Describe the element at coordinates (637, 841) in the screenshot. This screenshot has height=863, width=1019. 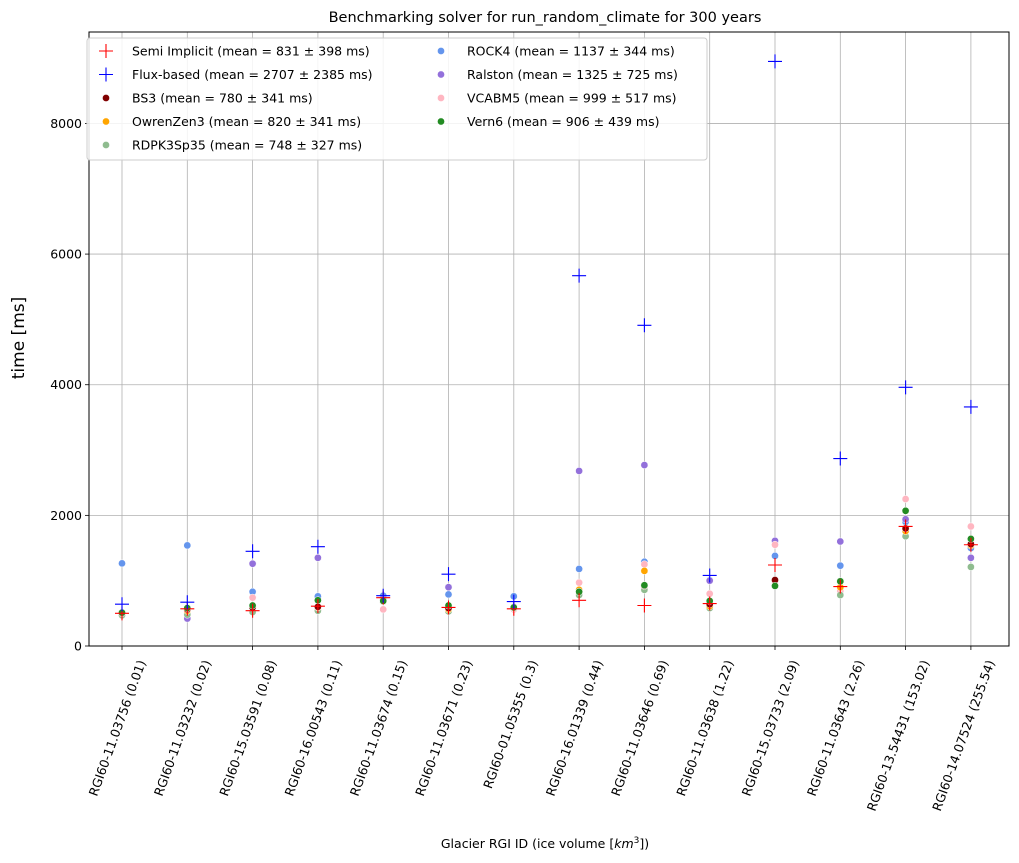
I see `x-axis-label-exponent: 3` at that location.